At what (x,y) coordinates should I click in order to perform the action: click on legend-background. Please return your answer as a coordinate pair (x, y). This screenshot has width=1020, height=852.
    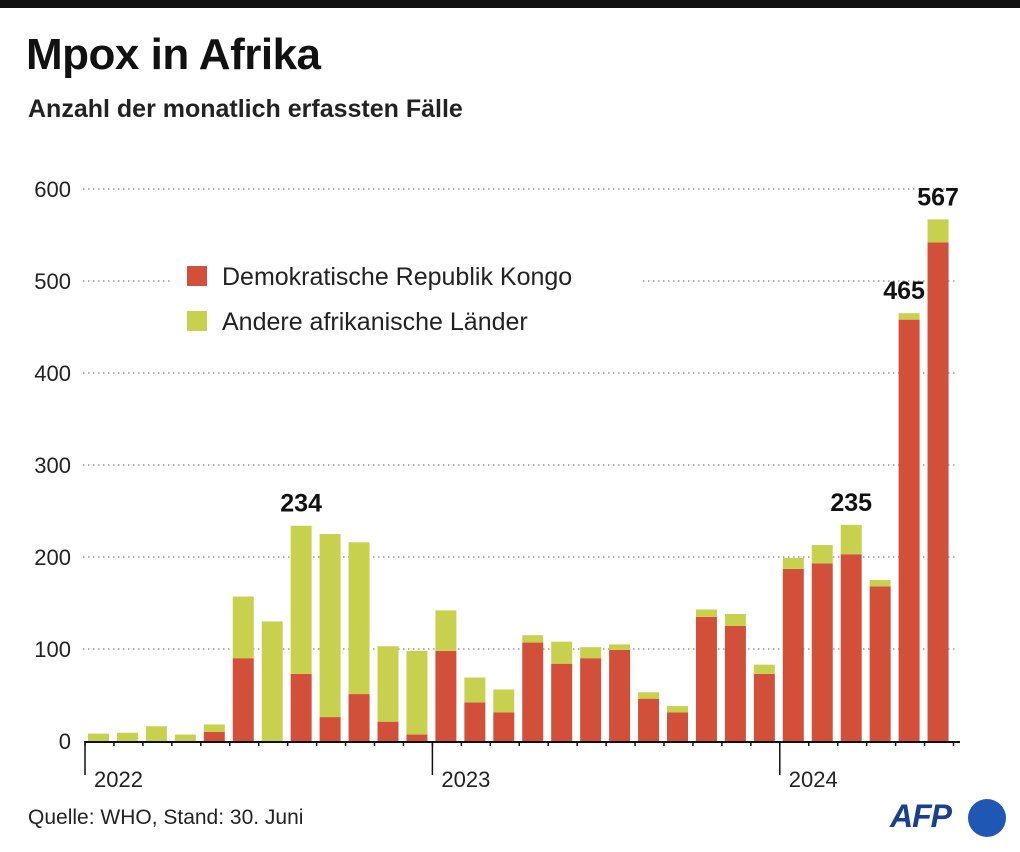
    Looking at the image, I should click on (405, 296).